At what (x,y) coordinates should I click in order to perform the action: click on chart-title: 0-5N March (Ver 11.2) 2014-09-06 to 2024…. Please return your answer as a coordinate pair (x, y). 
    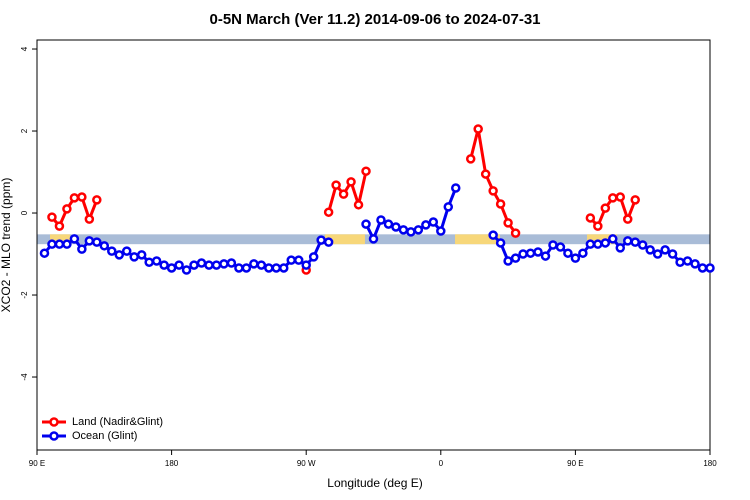
    Looking at the image, I should click on (374, 19).